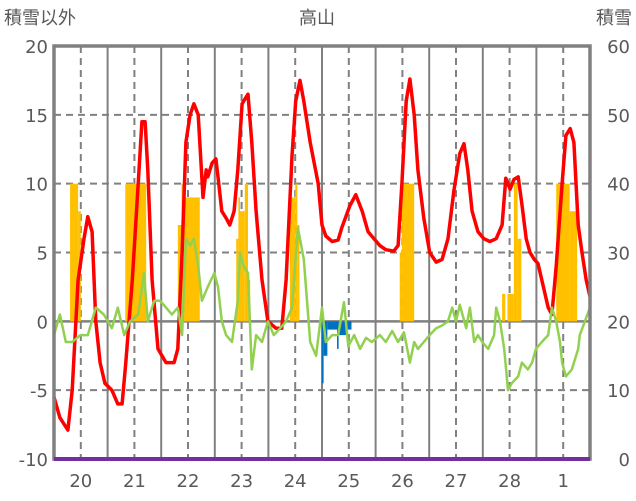 Image resolution: width=636 pixels, height=501 pixels. What do you see at coordinates (36, 116) in the screenshot?
I see `left-tick-label: 15` at bounding box center [36, 116].